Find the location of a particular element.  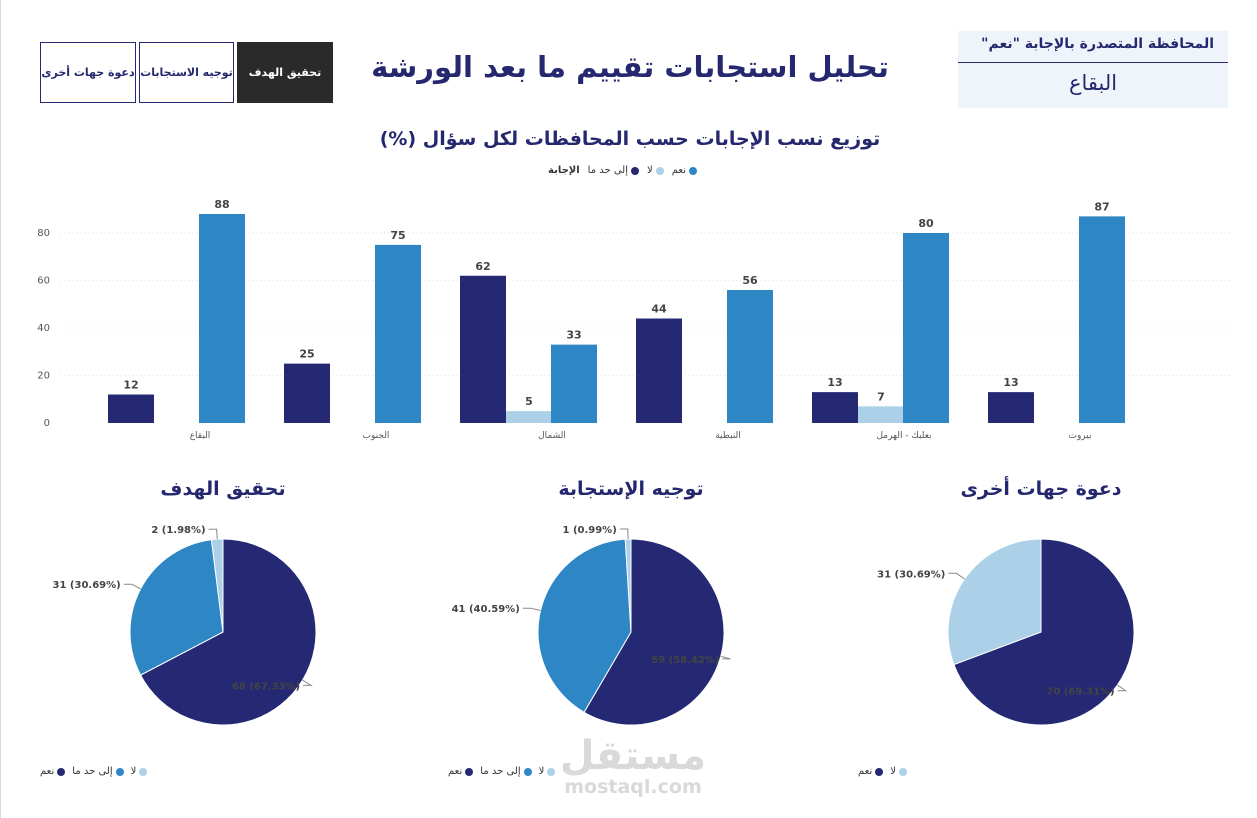

bar-value-label: 87 is located at coordinates (1101, 206).